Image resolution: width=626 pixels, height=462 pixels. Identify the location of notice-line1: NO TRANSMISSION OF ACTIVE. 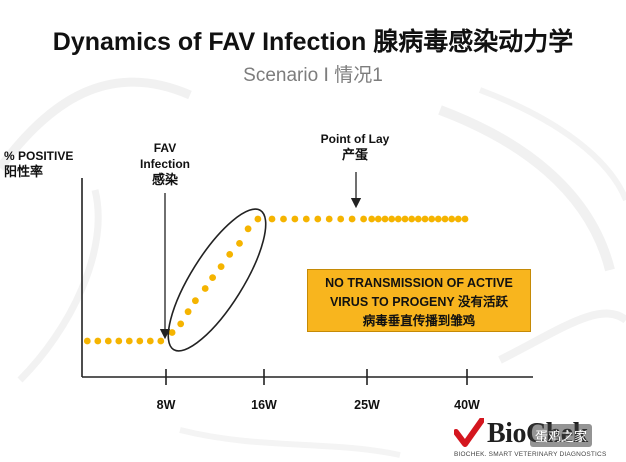
(419, 283).